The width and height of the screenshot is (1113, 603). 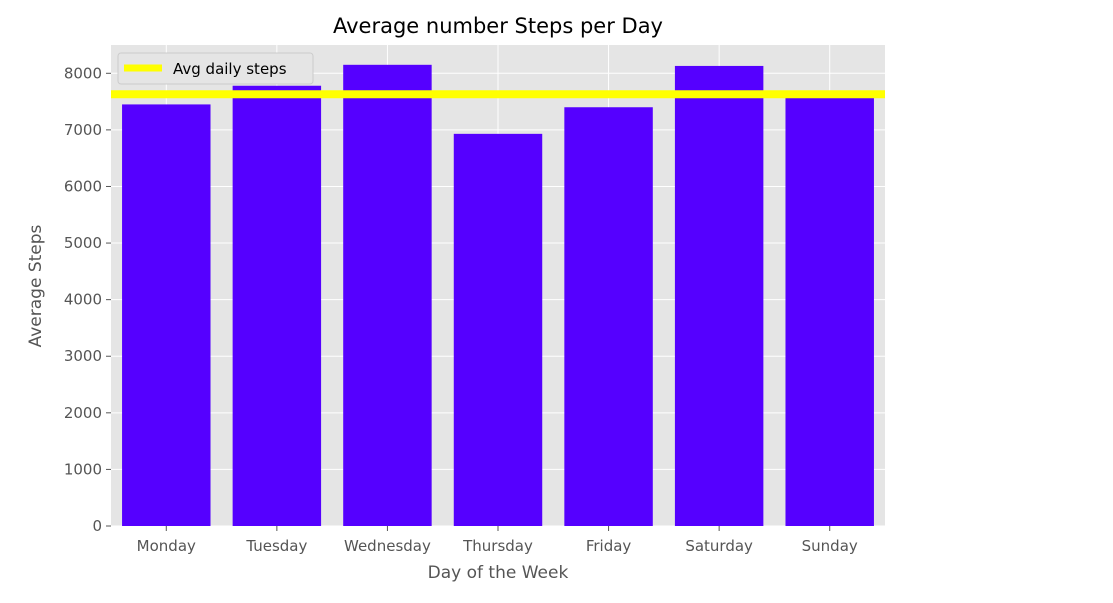 I want to click on bar-sunday, so click(x=829, y=310).